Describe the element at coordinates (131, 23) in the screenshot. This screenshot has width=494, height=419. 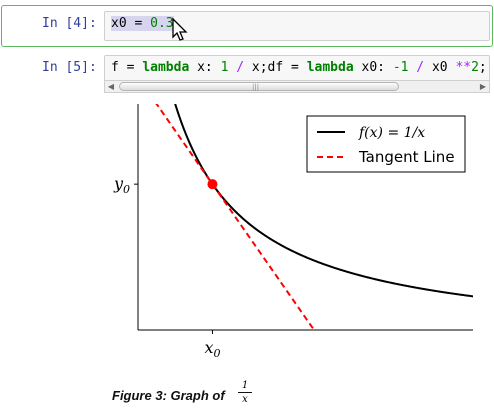
I see `code-token: x0 =` at that location.